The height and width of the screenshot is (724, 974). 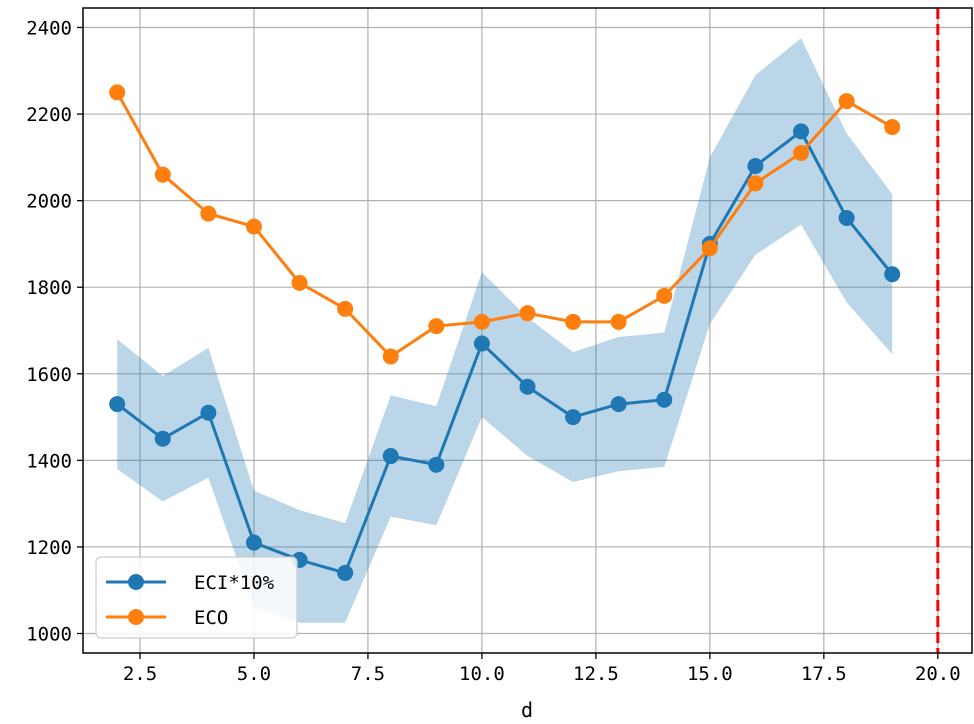 I want to click on x-tick-label: 2.5, so click(x=140, y=674).